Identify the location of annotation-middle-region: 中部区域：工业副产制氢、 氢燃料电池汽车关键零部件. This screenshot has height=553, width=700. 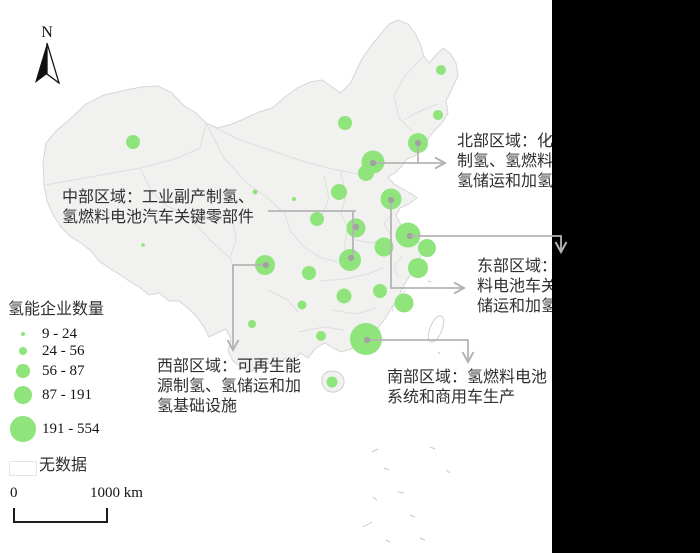
(158, 208).